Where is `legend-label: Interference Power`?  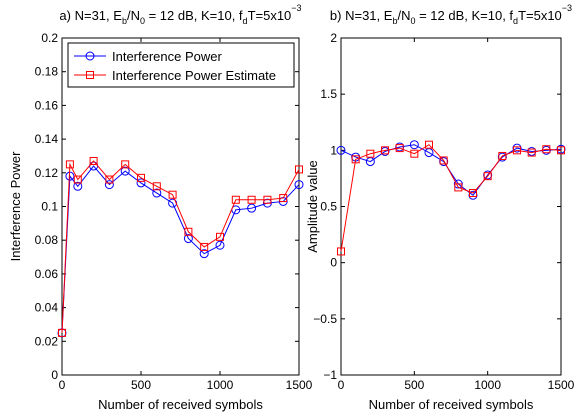 legend-label: Interference Power is located at coordinates (167, 56).